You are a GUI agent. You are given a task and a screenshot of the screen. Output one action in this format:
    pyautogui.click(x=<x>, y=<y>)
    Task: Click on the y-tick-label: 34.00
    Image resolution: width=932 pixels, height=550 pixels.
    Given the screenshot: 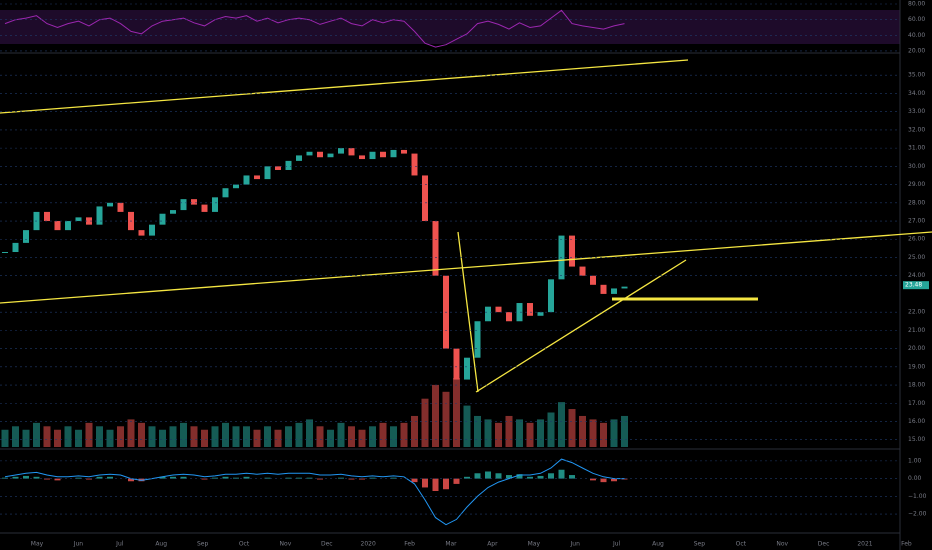 What is the action you would take?
    pyautogui.click(x=916, y=93)
    